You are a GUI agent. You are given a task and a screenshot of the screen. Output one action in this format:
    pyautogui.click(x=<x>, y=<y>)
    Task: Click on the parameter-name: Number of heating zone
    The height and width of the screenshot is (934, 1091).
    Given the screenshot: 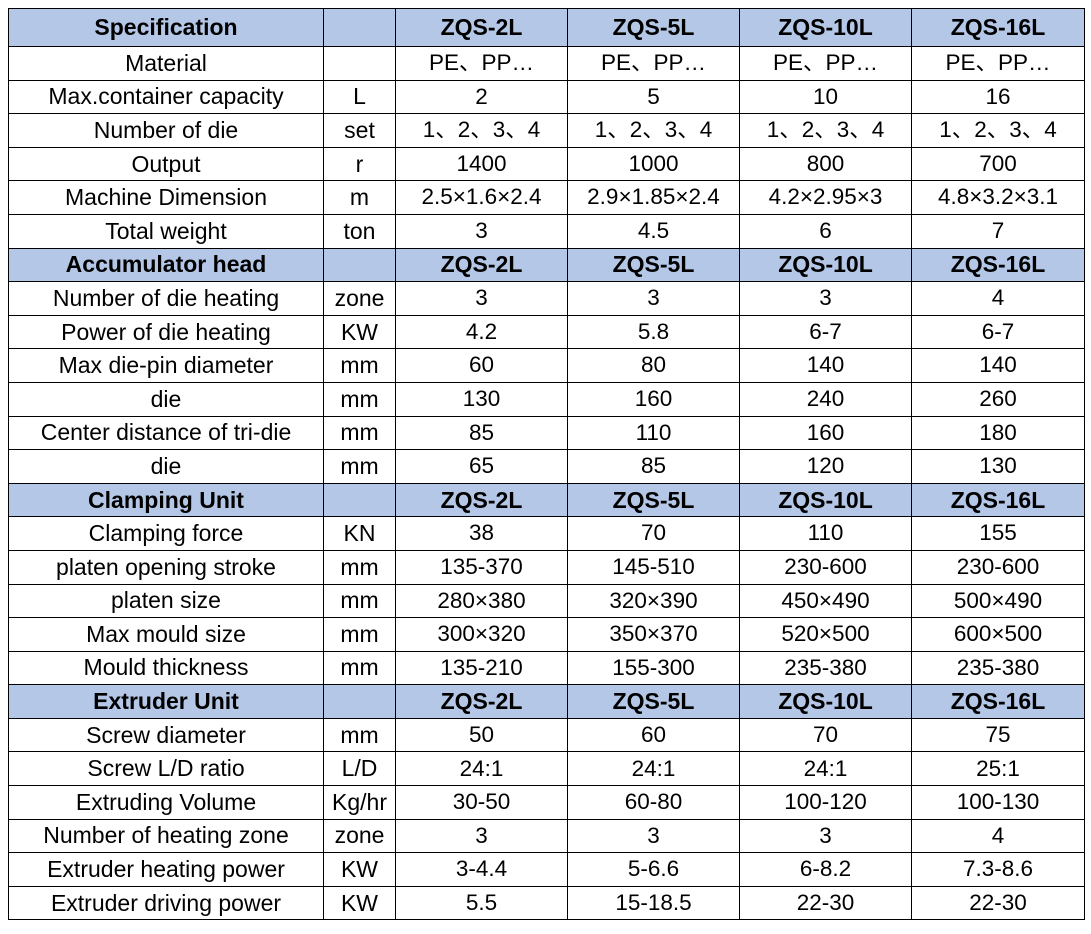 What is the action you would take?
    pyautogui.click(x=166, y=836)
    